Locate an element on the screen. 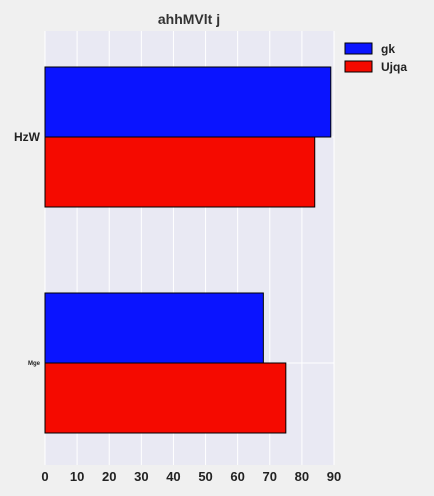 The image size is (434, 496). x-tick-label: 80 is located at coordinates (302, 476).